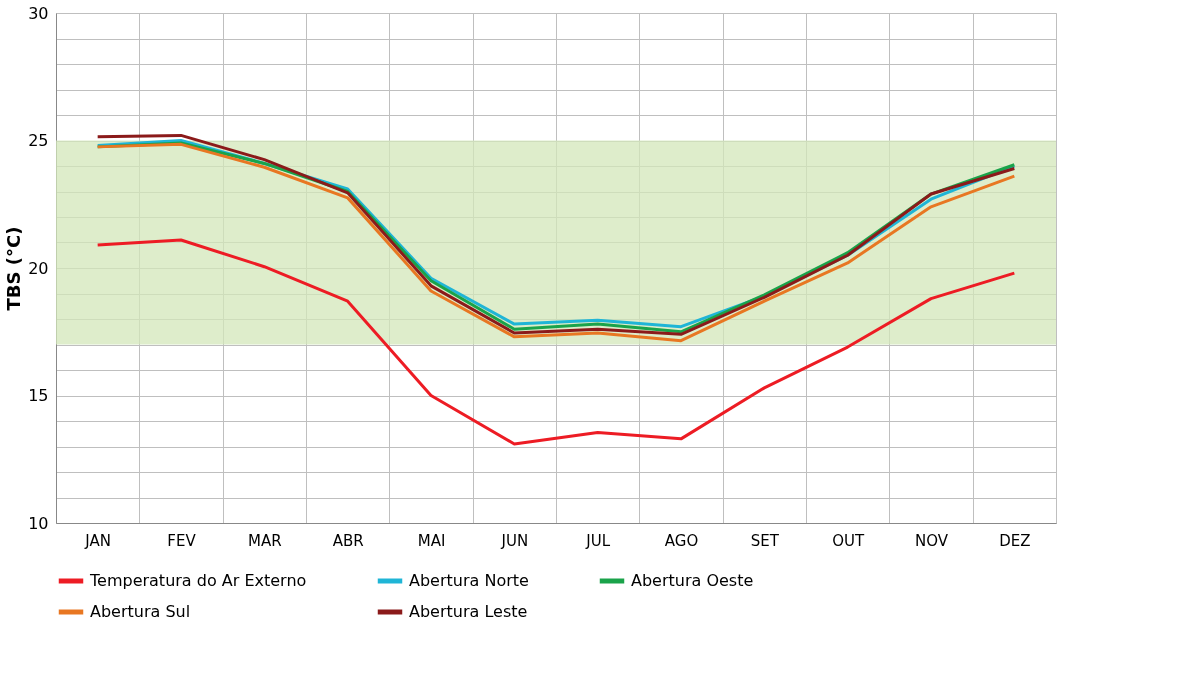 The height and width of the screenshot is (682, 1184). I want to click on y-tick-label: 25, so click(38, 140).